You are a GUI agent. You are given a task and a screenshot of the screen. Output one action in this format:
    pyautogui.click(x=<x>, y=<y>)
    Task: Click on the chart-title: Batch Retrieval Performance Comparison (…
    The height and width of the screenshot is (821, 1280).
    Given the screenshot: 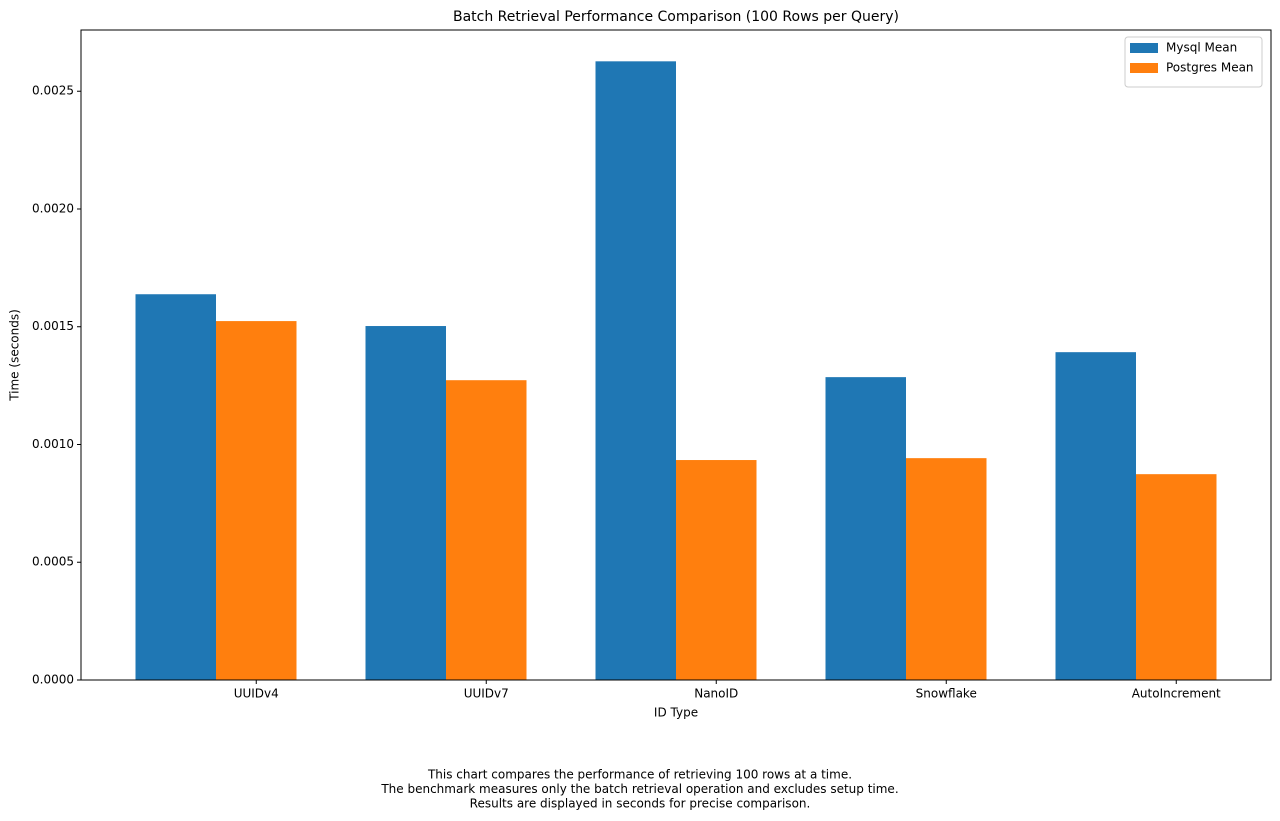 What is the action you would take?
    pyautogui.click(x=676, y=17)
    